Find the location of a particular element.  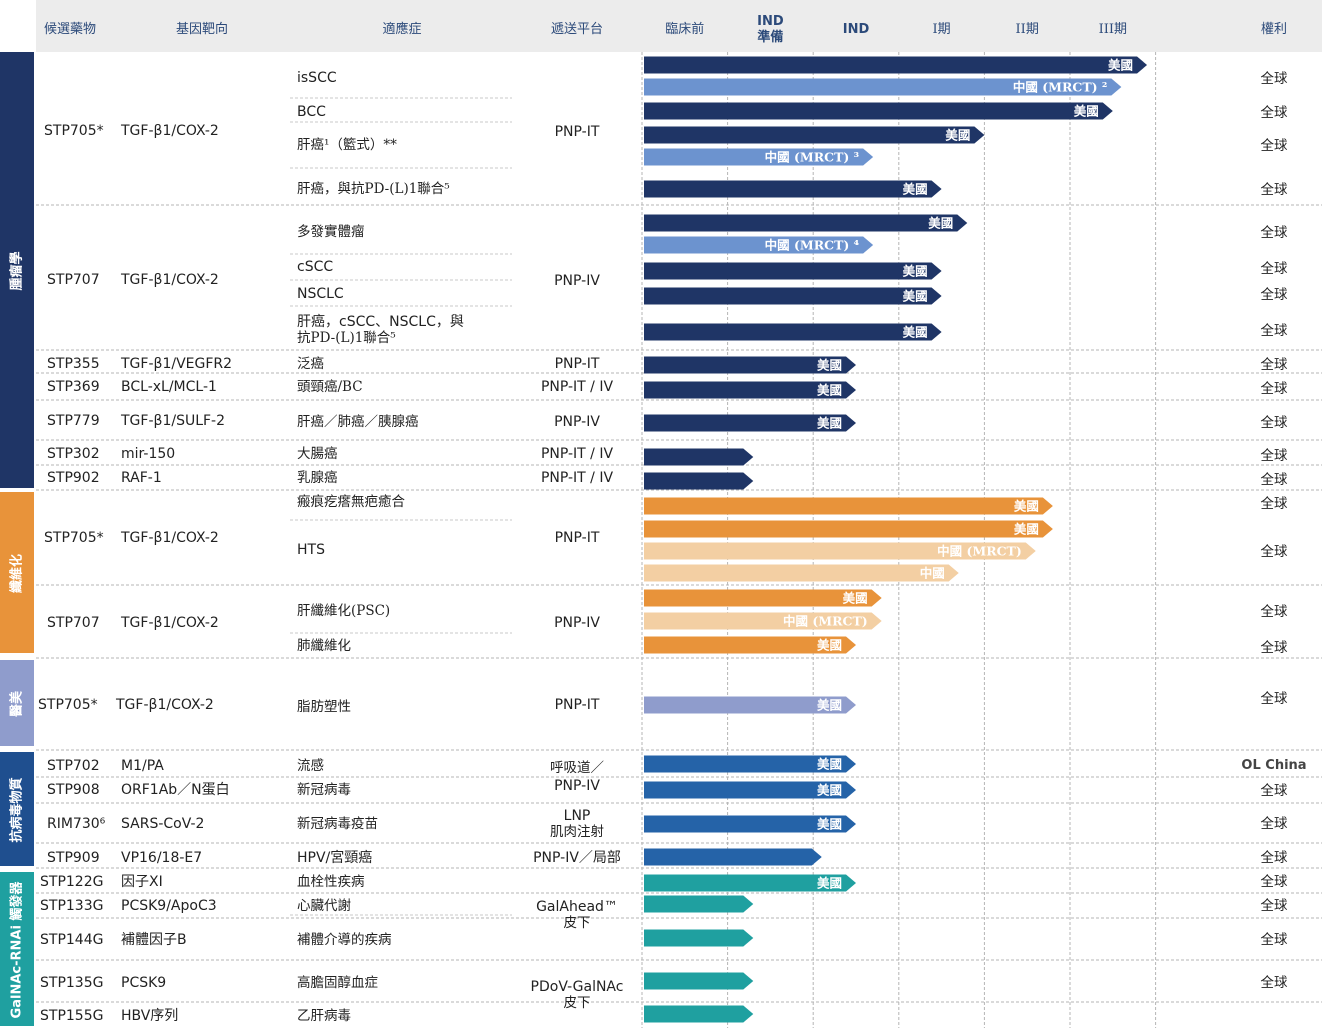

delivery-platform: PDoV-GalNAc is located at coordinates (577, 987).